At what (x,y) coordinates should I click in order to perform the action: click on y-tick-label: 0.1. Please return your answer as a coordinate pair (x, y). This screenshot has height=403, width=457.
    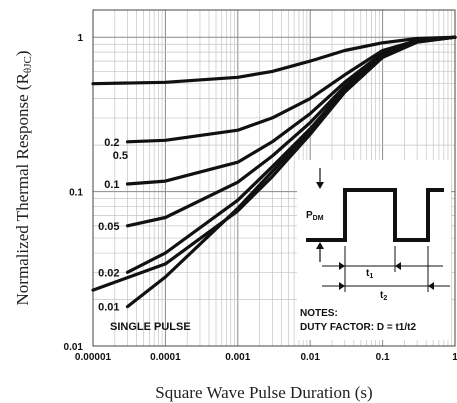
    Looking at the image, I should click on (76, 193).